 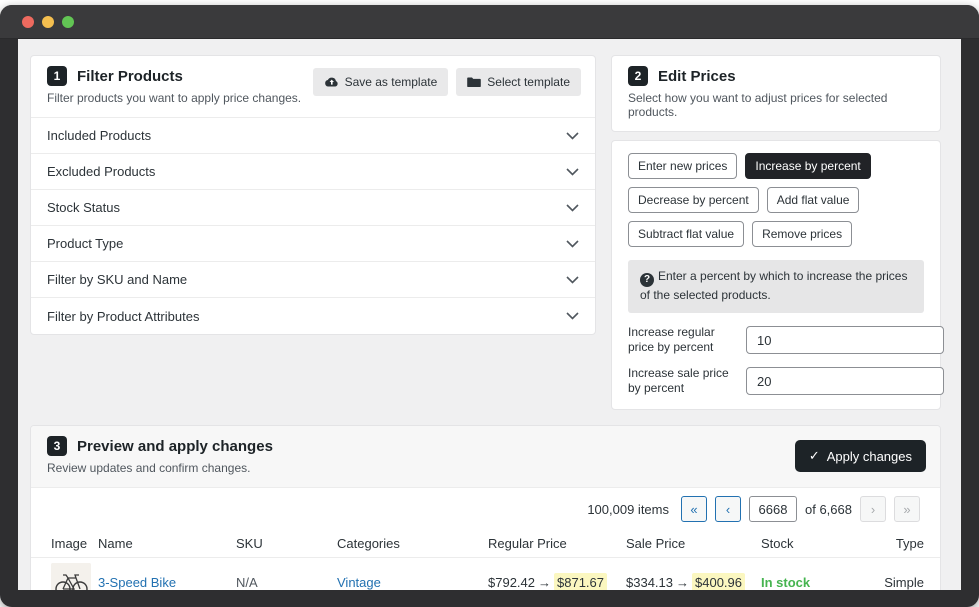 I want to click on column-header-name: Name, so click(x=115, y=544).